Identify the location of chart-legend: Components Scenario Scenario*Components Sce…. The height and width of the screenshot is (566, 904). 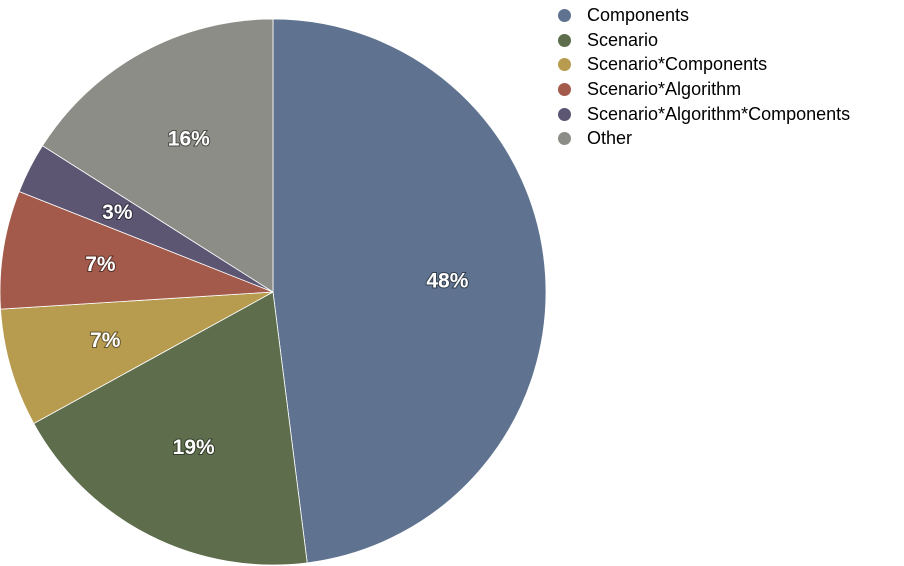
(704, 77).